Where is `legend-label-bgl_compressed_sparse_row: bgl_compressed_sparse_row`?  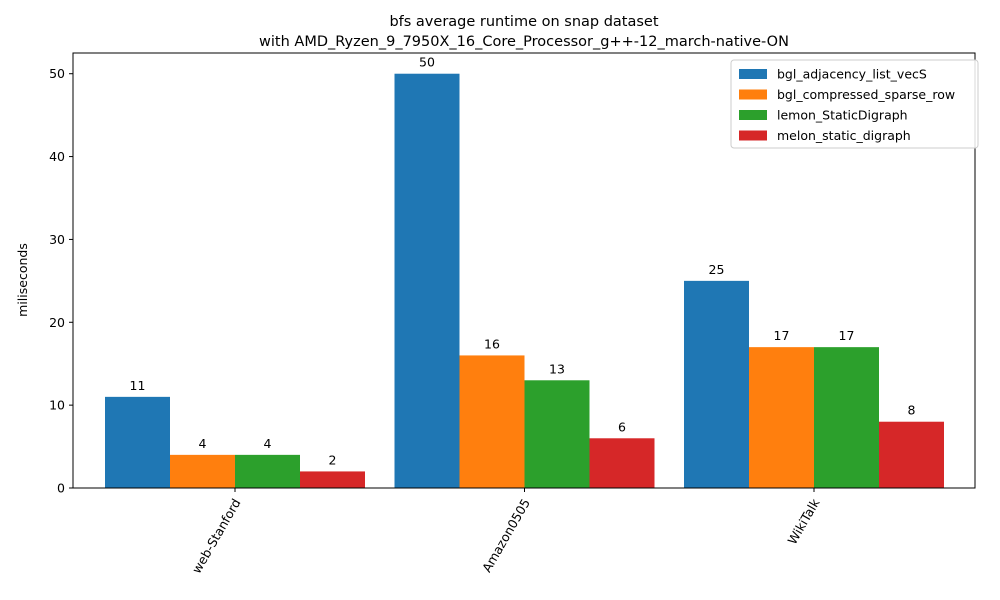
legend-label-bgl_compressed_sparse_row: bgl_compressed_sparse_row is located at coordinates (866, 94).